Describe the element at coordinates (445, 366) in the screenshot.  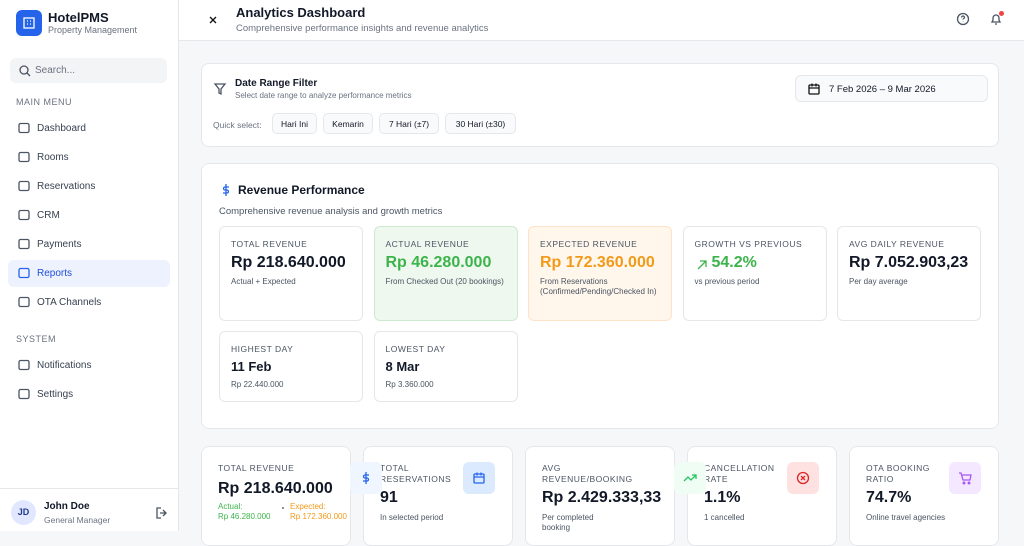
I see `metric-card: LOWEST DAY 8 Mar Rp 3.360.000` at that location.